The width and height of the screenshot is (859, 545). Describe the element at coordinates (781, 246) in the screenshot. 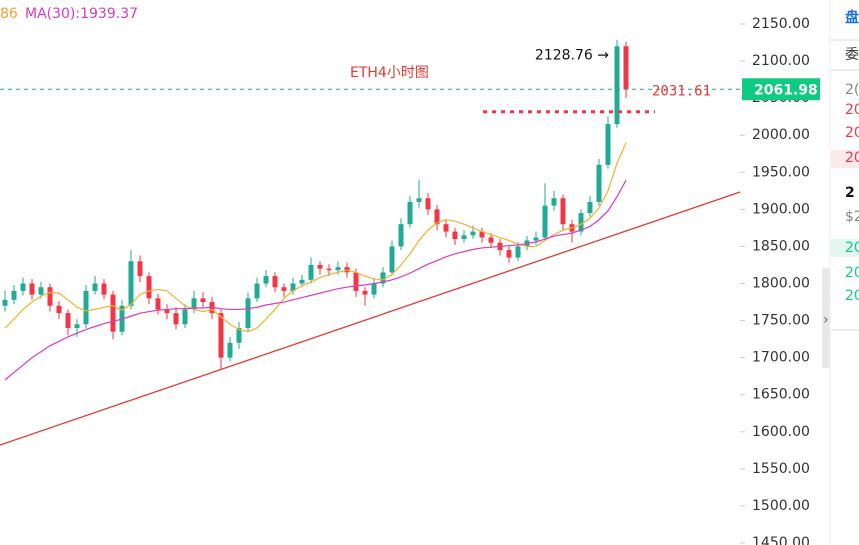

I see `y-tick-label: 1850.00` at that location.